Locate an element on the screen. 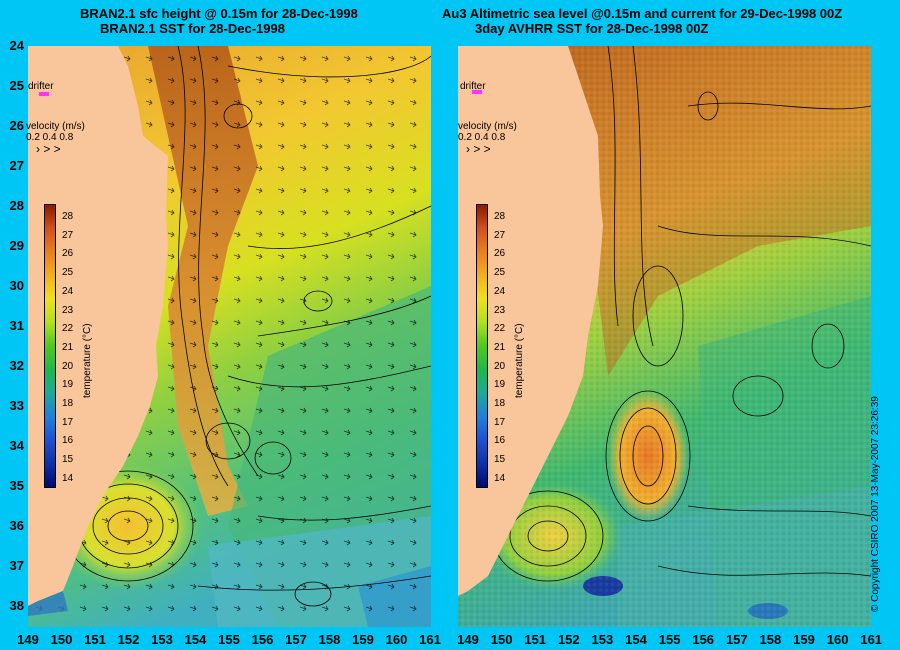 This screenshot has height=650, width=900. lat-tick-35: 35 is located at coordinates (16, 485).